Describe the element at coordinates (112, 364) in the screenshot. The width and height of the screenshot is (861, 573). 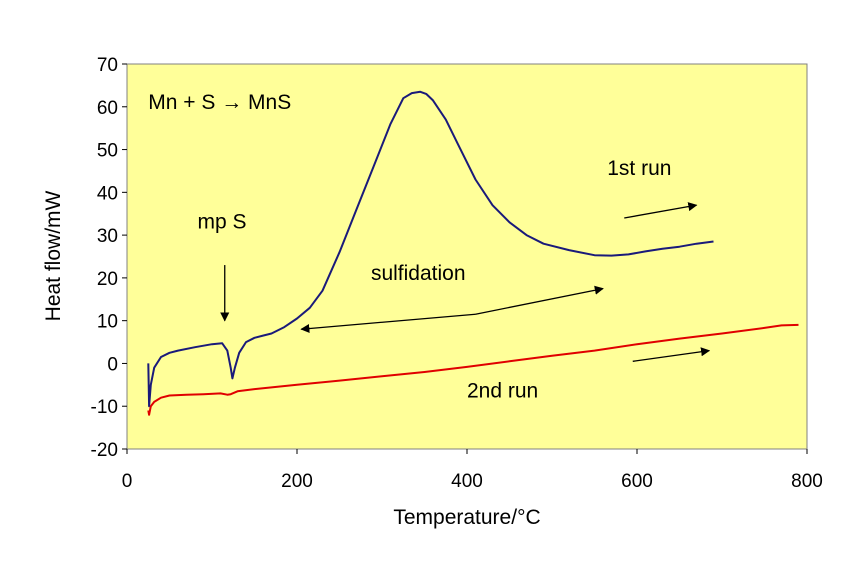
I see `y-tick-label: 0` at that location.